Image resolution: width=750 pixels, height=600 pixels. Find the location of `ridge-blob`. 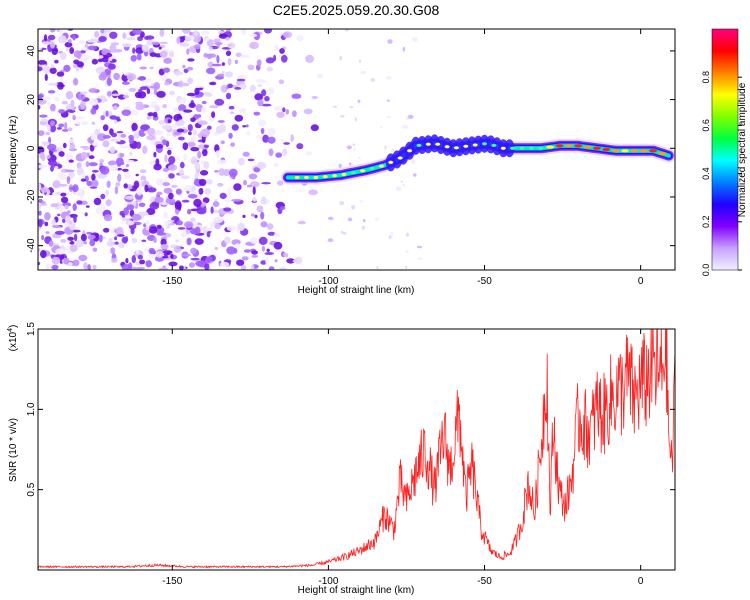

ridge-blob is located at coordinates (509, 148).